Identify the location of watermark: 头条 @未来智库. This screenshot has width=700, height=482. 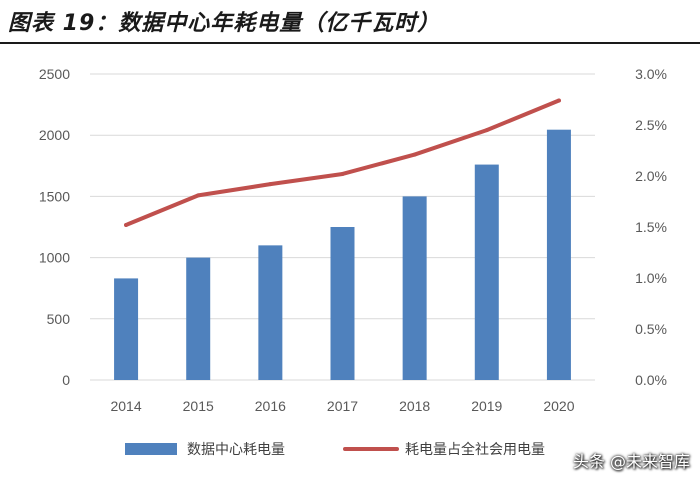
(631, 461).